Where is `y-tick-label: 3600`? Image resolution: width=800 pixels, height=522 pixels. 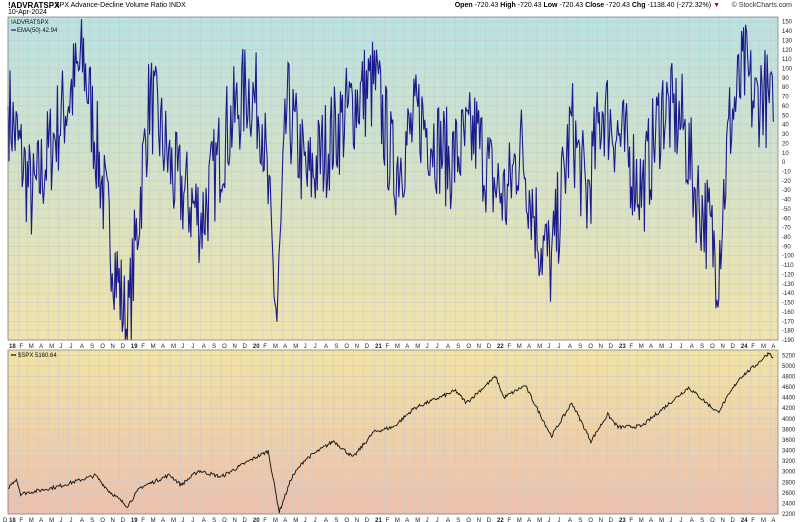 y-tick-label: 3600 is located at coordinates (789, 441).